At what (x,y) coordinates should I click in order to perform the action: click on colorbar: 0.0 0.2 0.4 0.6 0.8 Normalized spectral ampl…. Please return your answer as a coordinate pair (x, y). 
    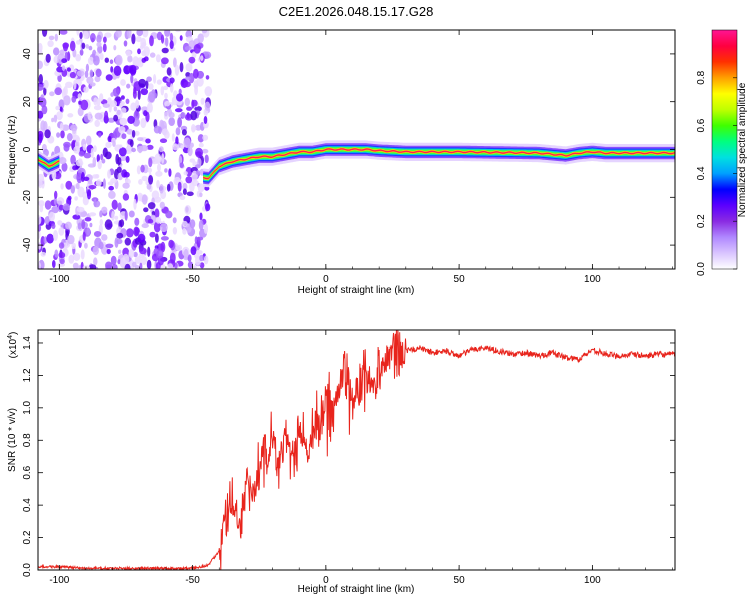
    Looking at the image, I should click on (722, 152).